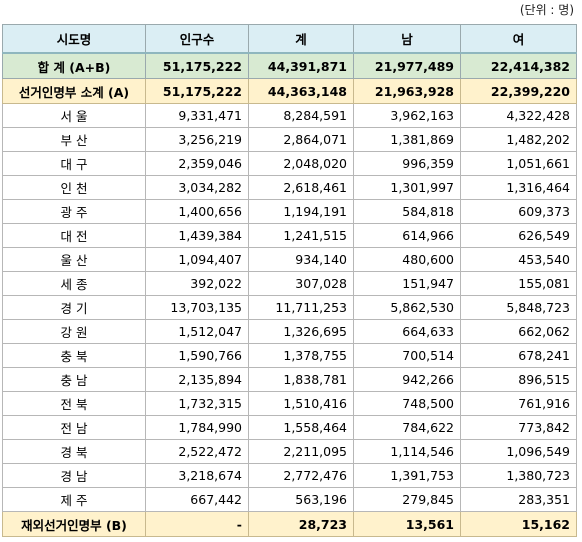 The height and width of the screenshot is (542, 582). I want to click on region-name: 부 산, so click(74, 139).